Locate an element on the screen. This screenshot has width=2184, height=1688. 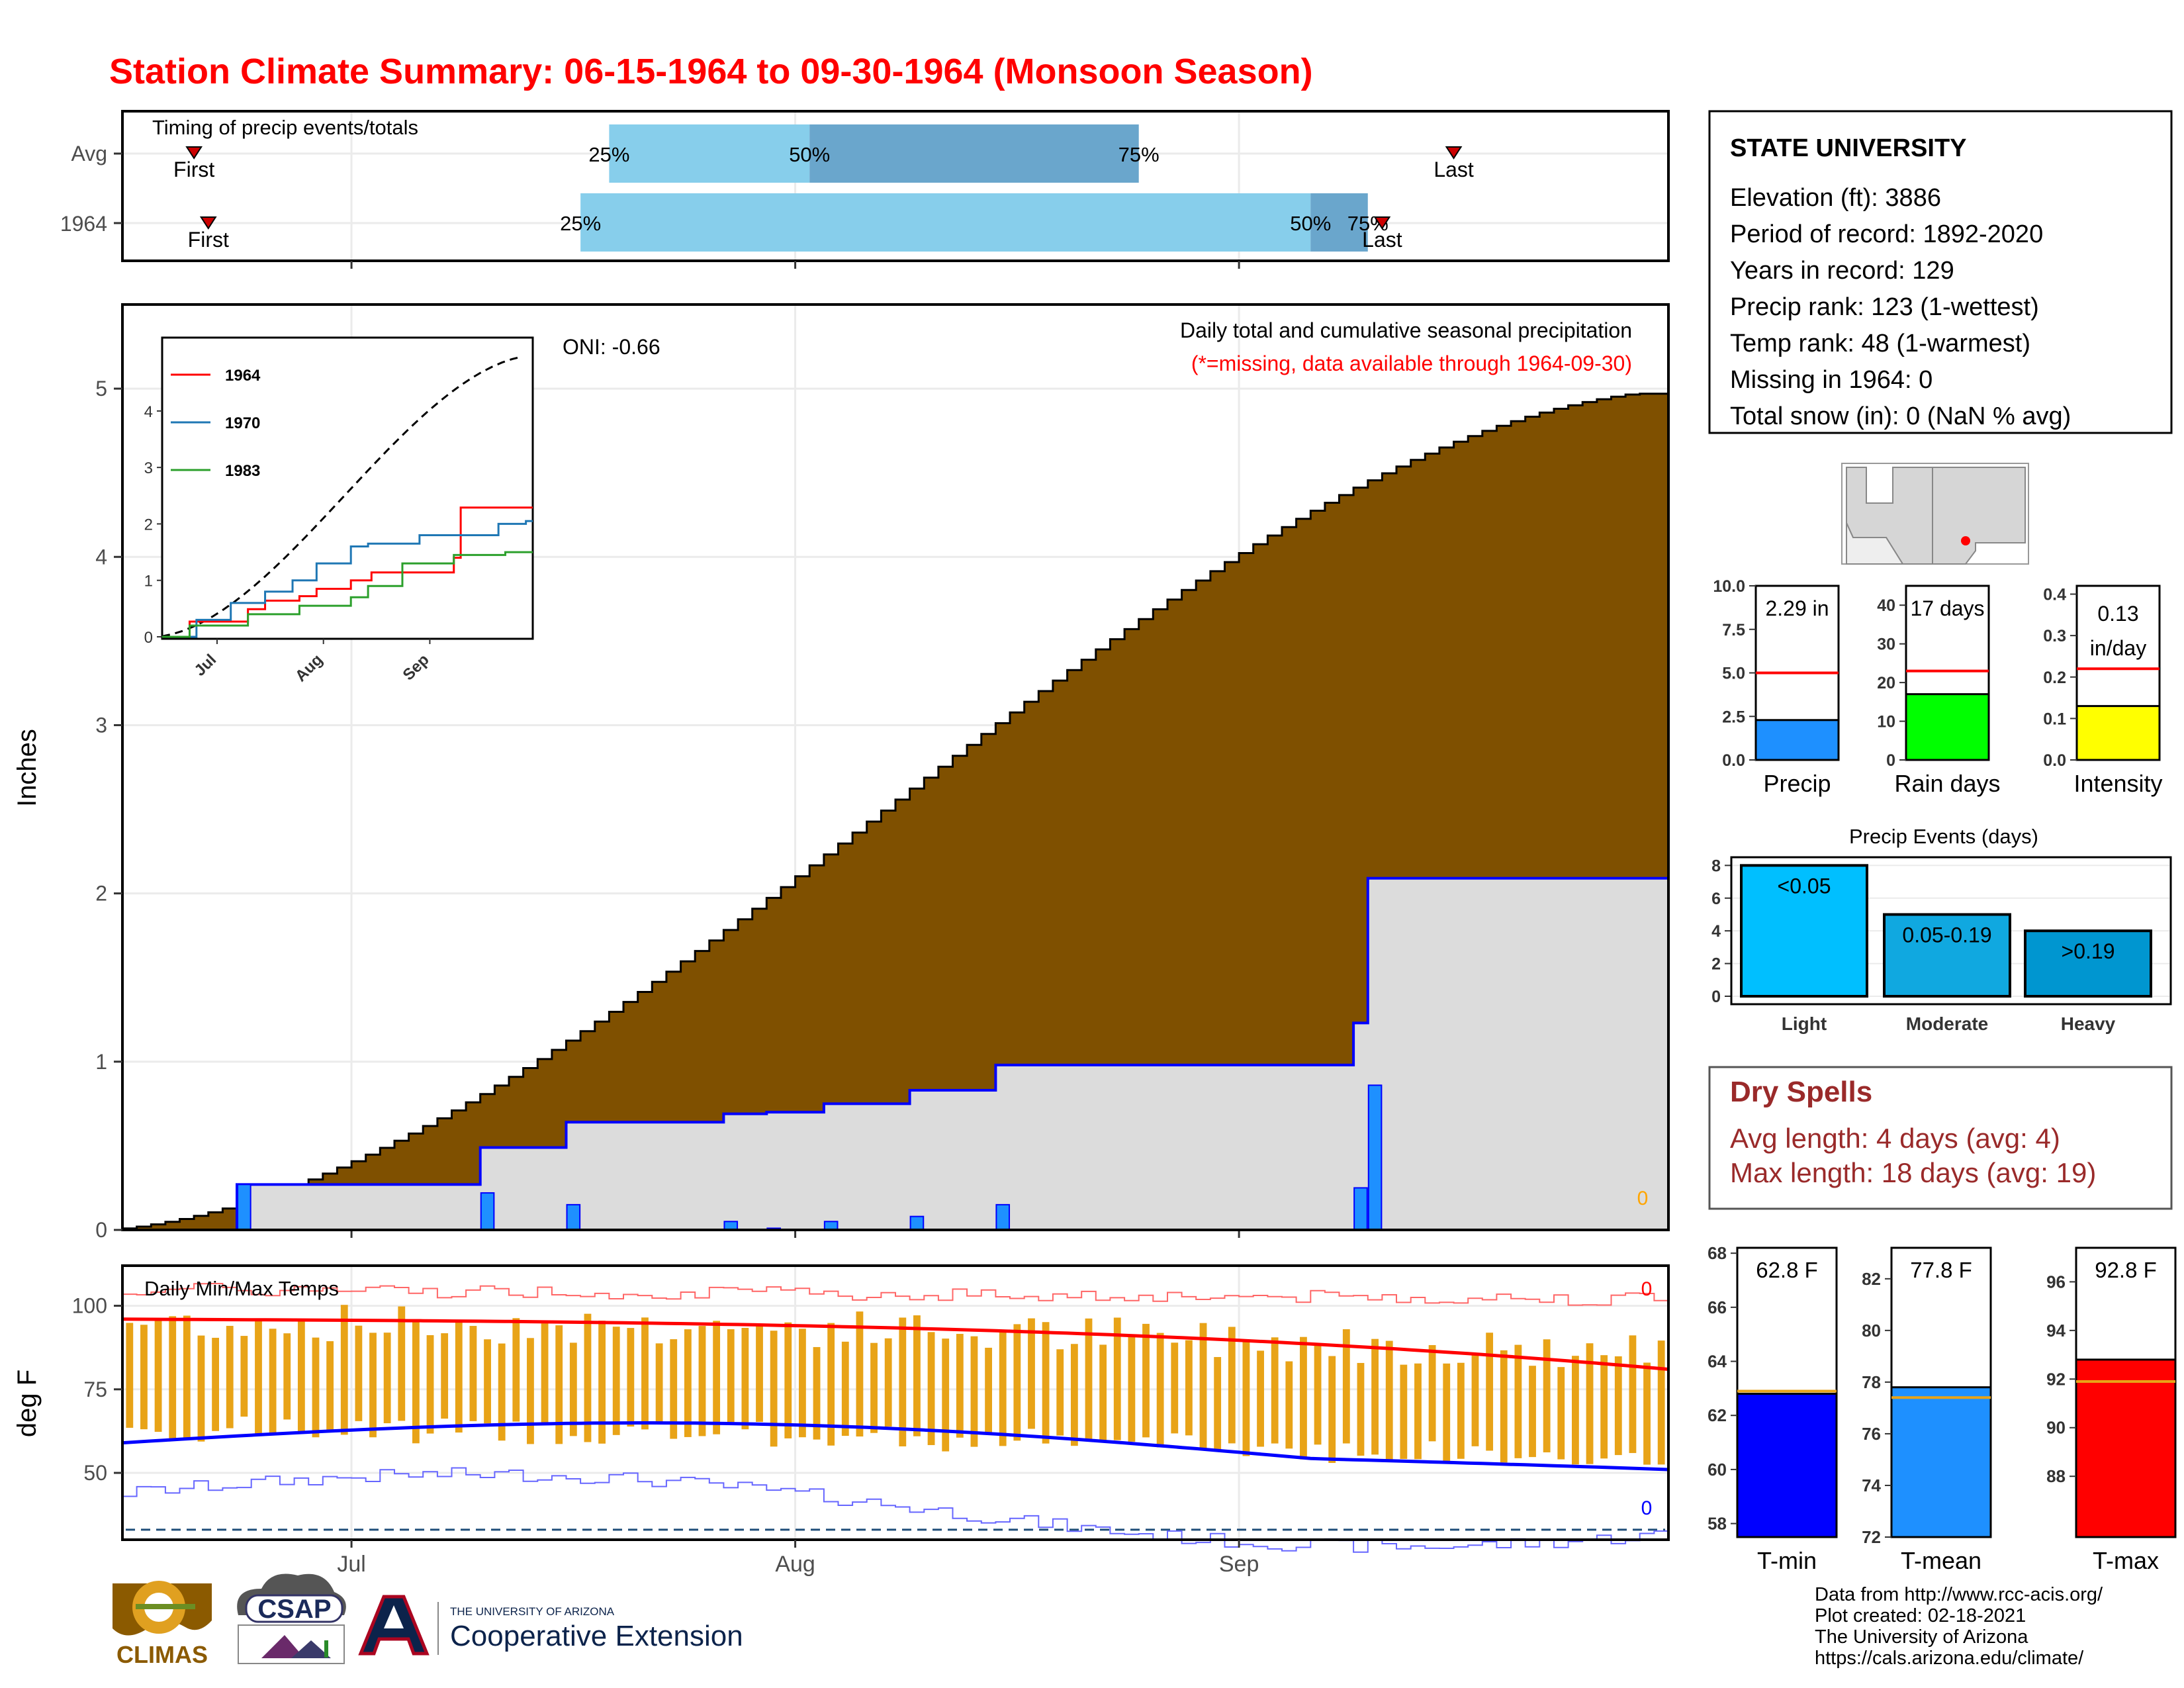
mini-bar-tick-label: 30 is located at coordinates (1886, 644).